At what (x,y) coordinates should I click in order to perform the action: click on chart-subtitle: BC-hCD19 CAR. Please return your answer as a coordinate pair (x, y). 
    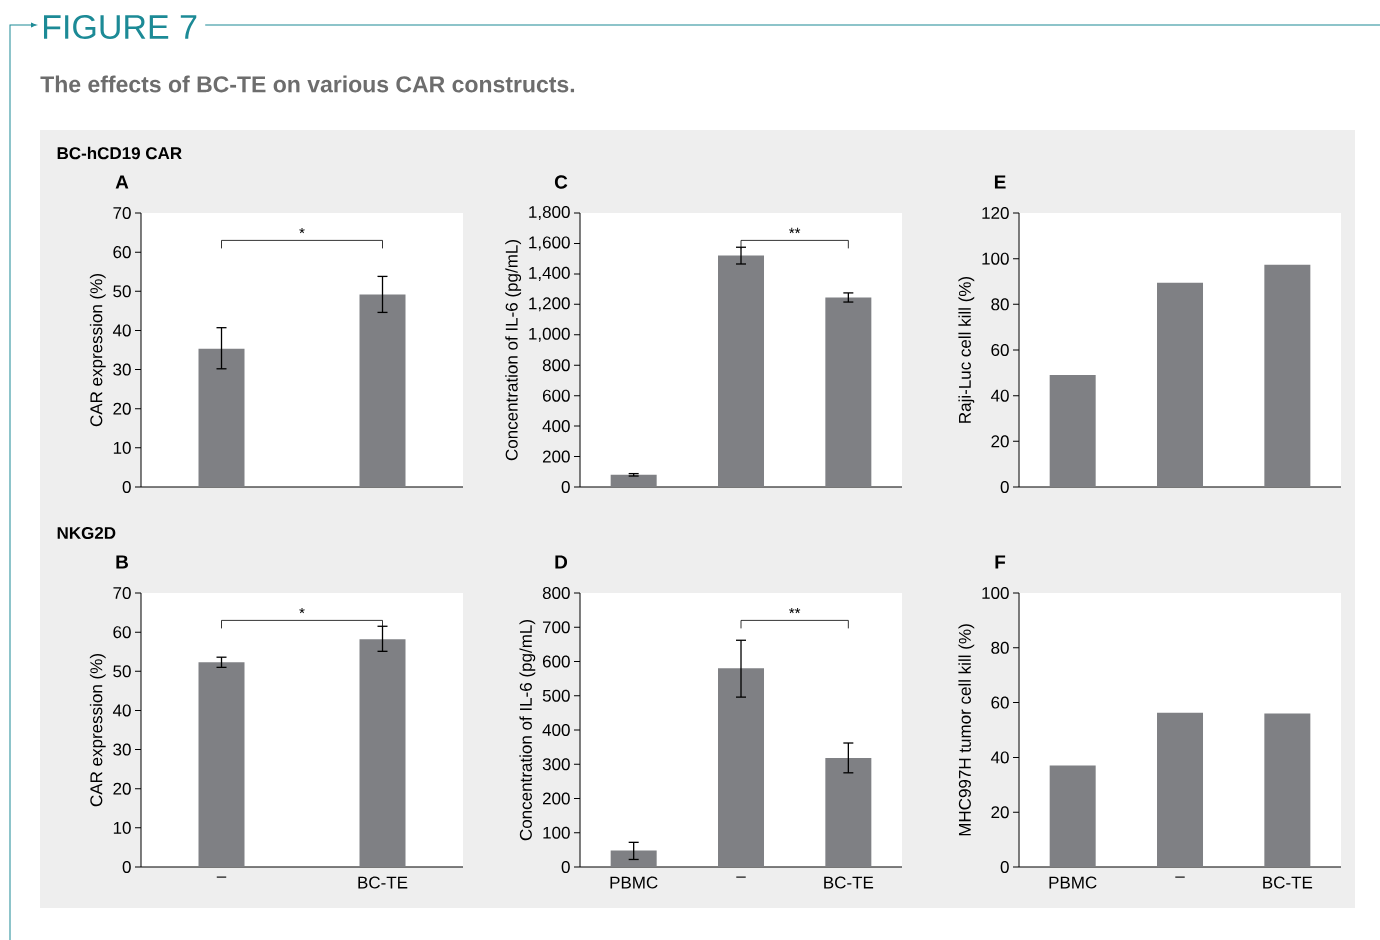
    Looking at the image, I should click on (119, 153).